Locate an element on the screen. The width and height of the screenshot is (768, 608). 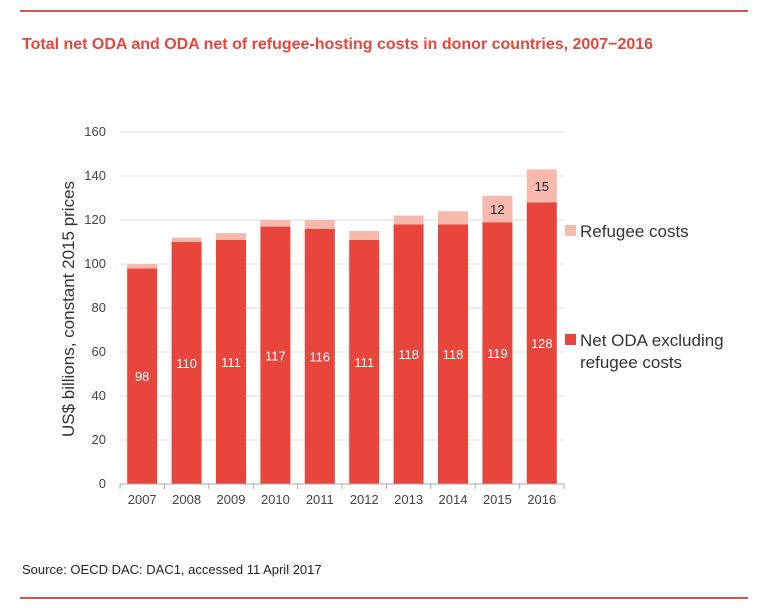
bar-refugee-2009 is located at coordinates (231, 236).